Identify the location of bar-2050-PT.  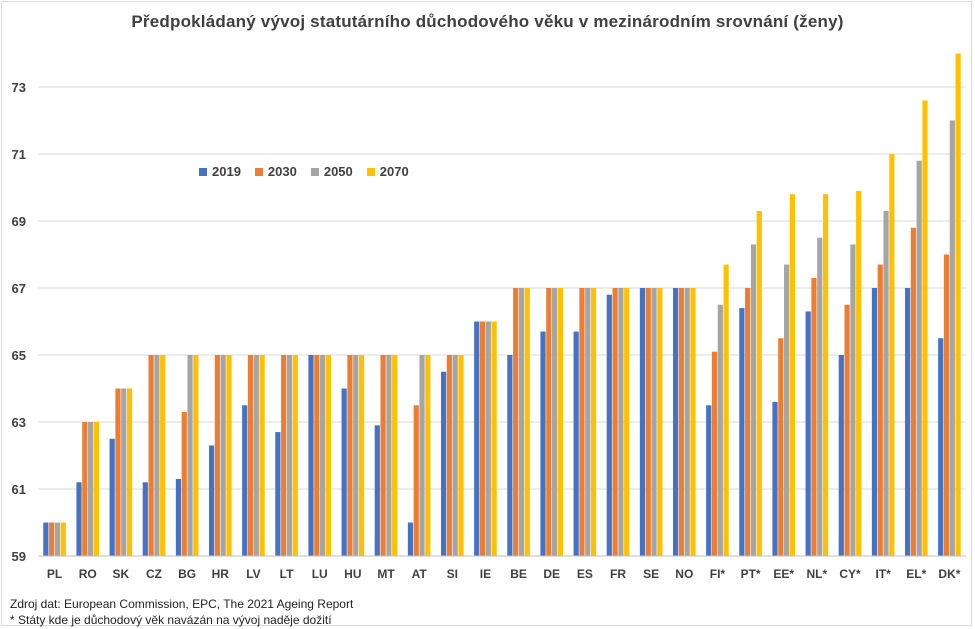
(753, 400).